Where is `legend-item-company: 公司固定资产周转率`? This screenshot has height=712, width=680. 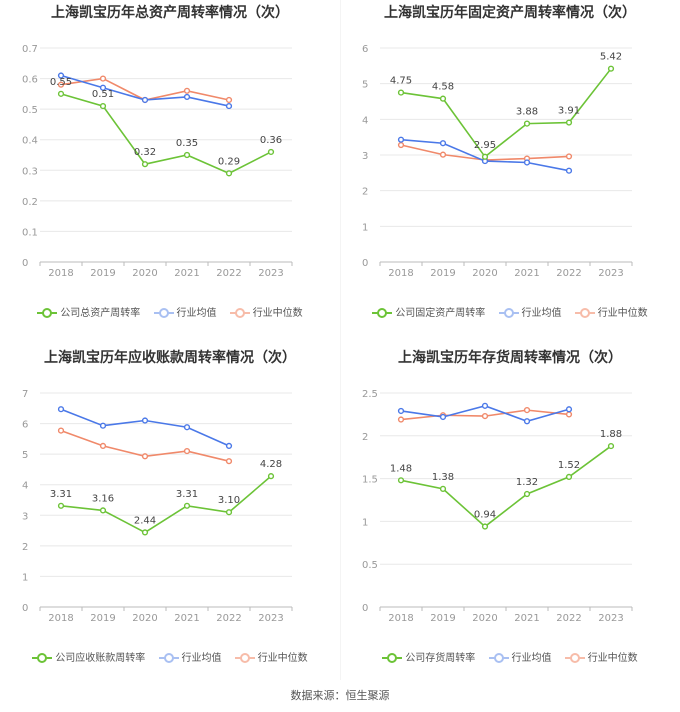
legend-item-company: 公司固定资产周转率 is located at coordinates (428, 311).